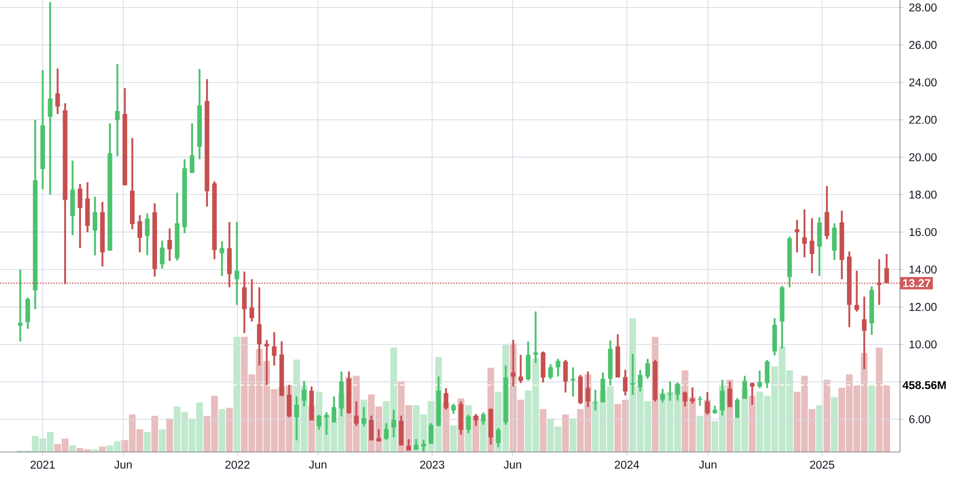  Describe the element at coordinates (923, 306) in the screenshot. I see `y-tick-label: 12.00` at that location.